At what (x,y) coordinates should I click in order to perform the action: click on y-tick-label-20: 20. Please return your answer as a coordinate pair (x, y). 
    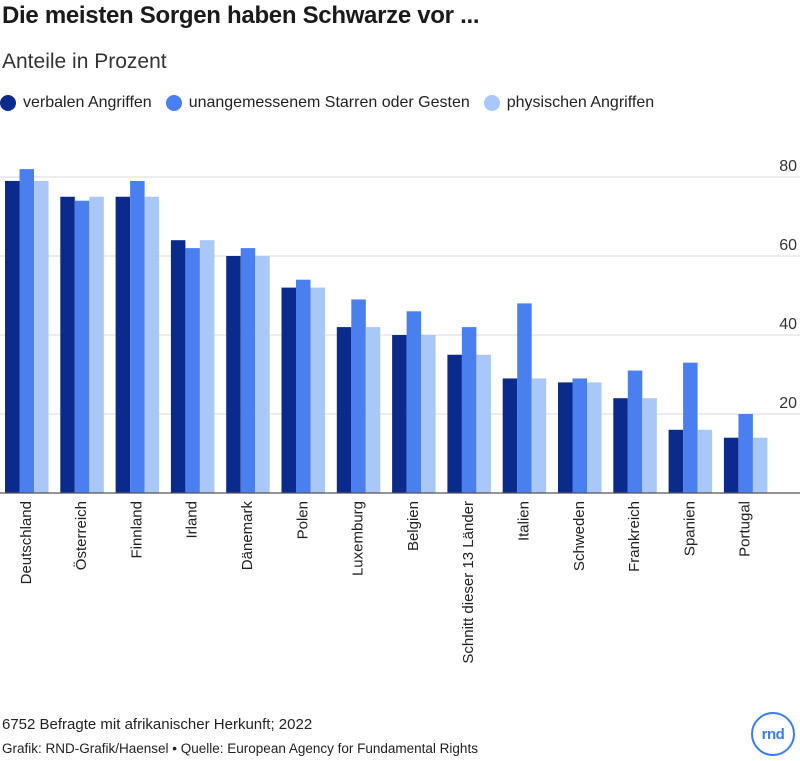
    Looking at the image, I should click on (788, 403).